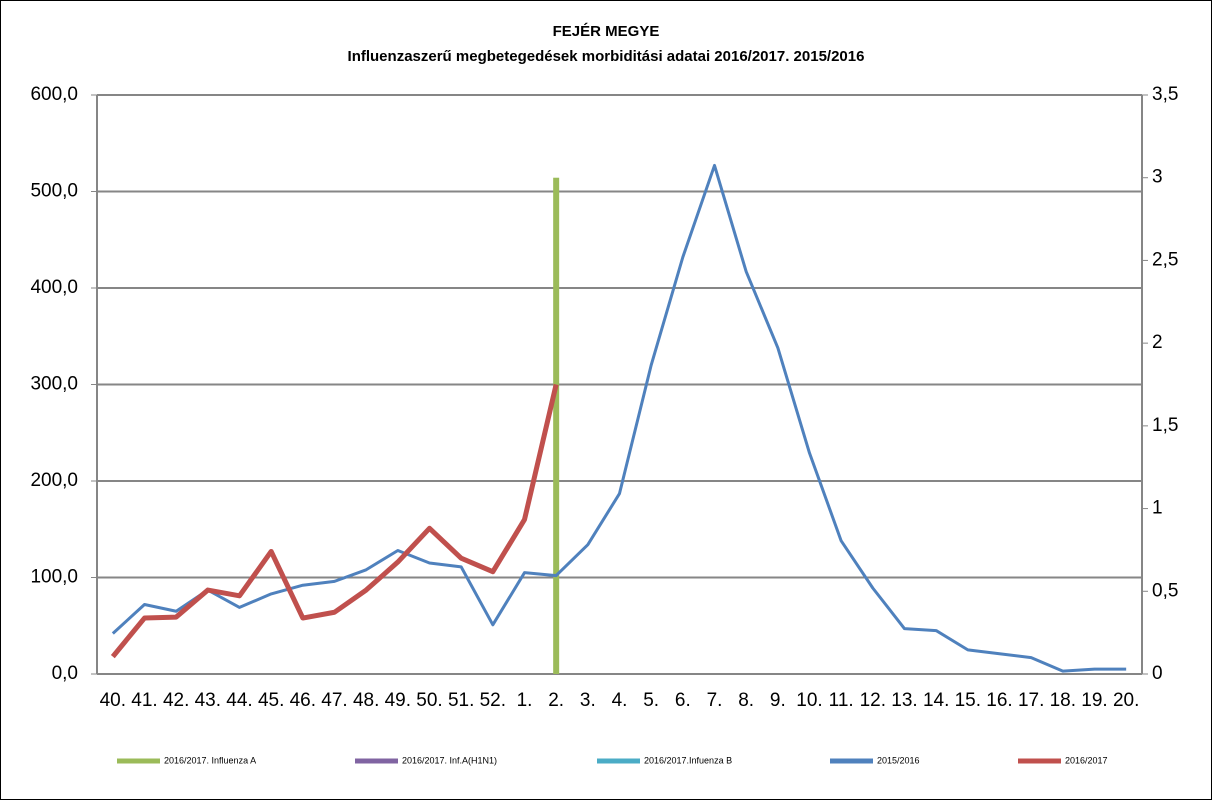 Image resolution: width=1212 pixels, height=805 pixels. What do you see at coordinates (54, 577) in the screenshot?
I see `y-tick-label: 100,0` at bounding box center [54, 577].